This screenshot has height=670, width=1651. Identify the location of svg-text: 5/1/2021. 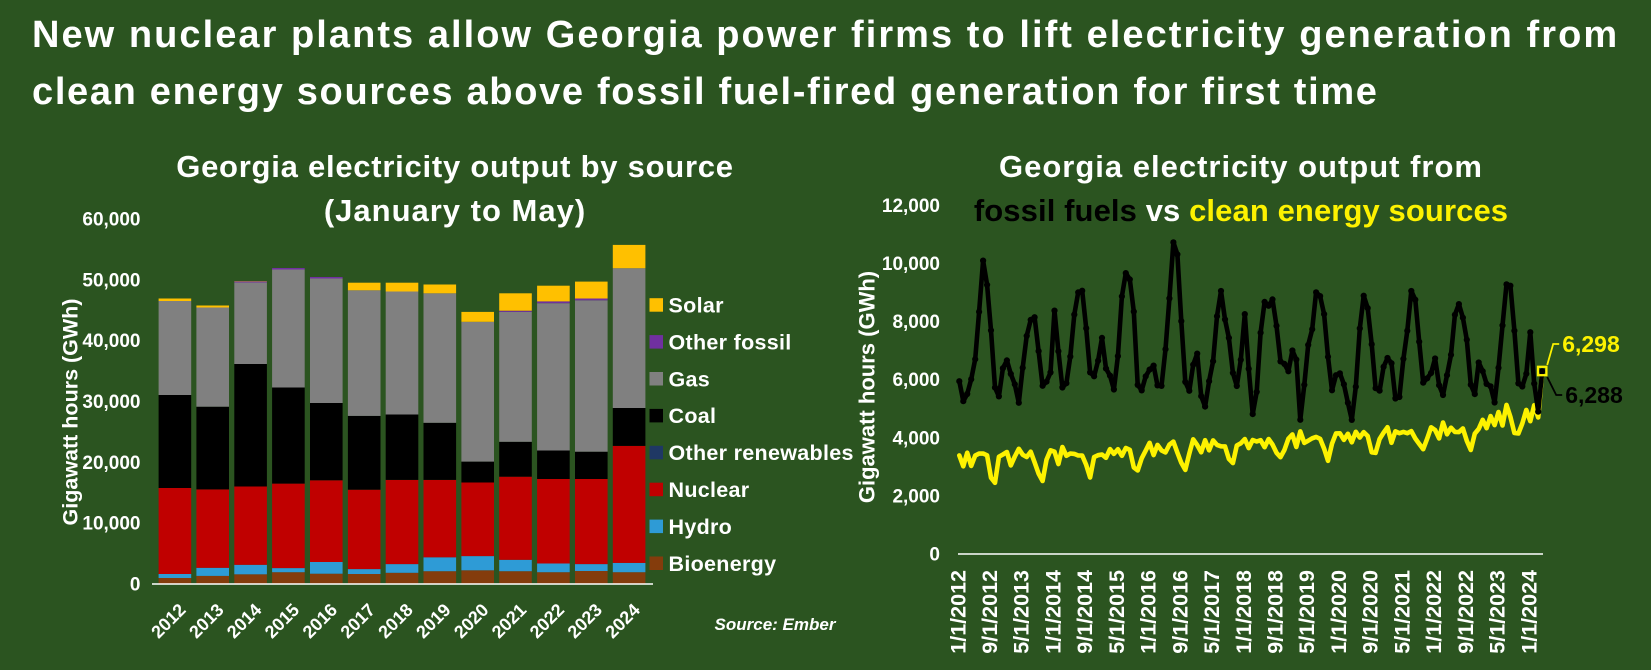
(1402, 612).